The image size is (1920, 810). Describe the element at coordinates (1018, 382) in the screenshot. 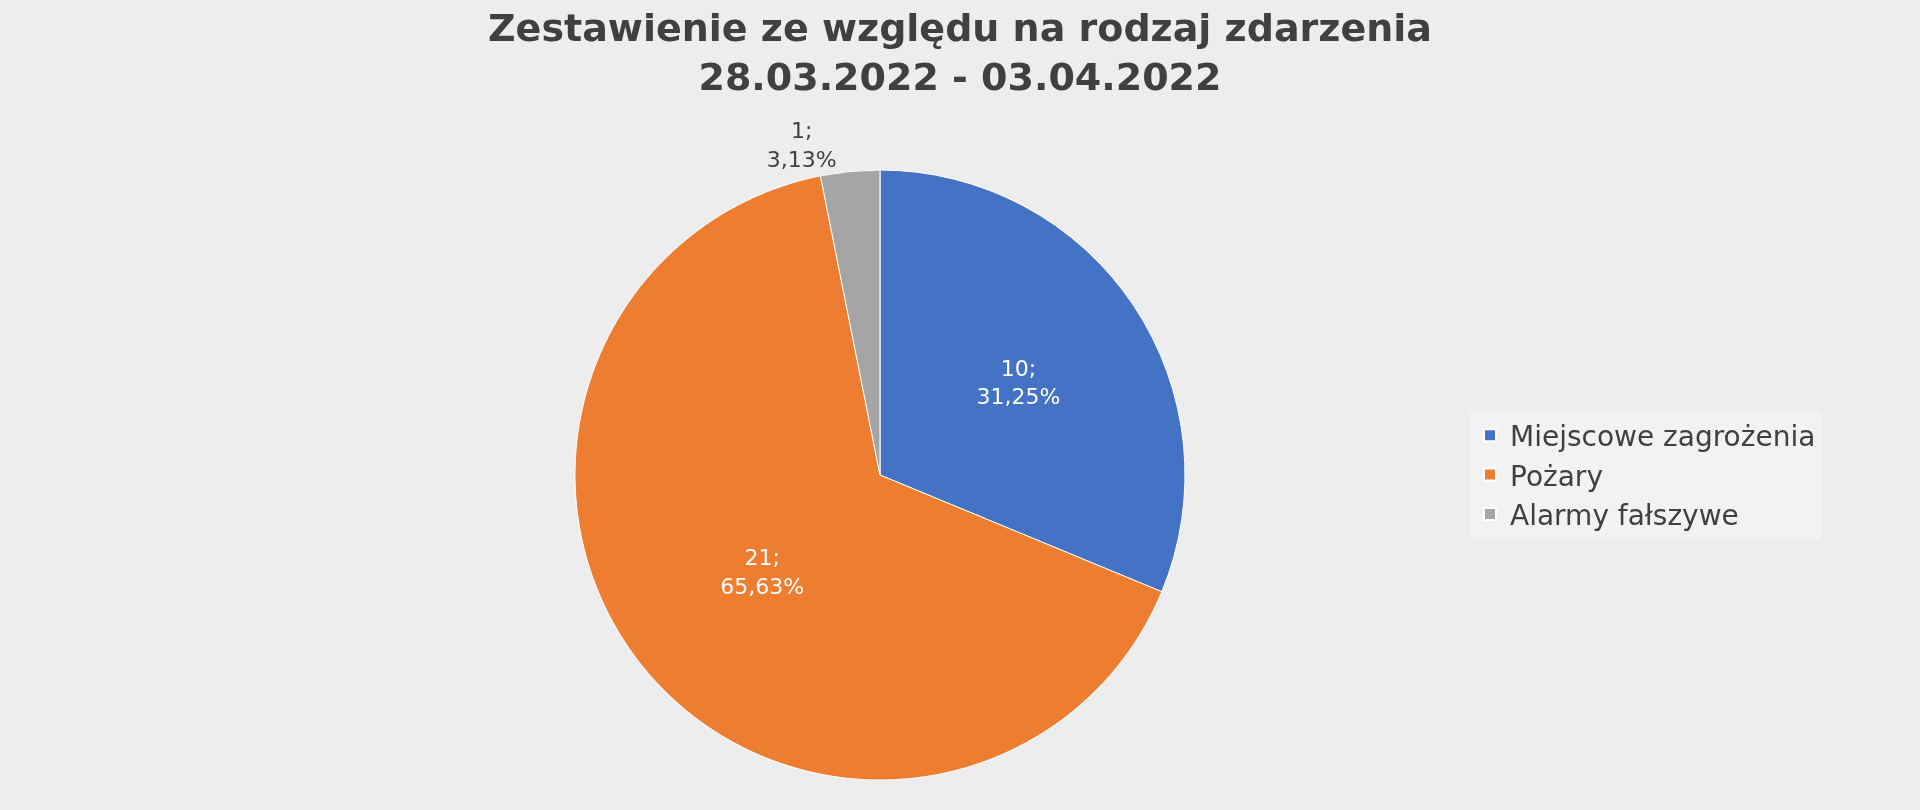

I see `data-label: 10; 31,25%` at that location.